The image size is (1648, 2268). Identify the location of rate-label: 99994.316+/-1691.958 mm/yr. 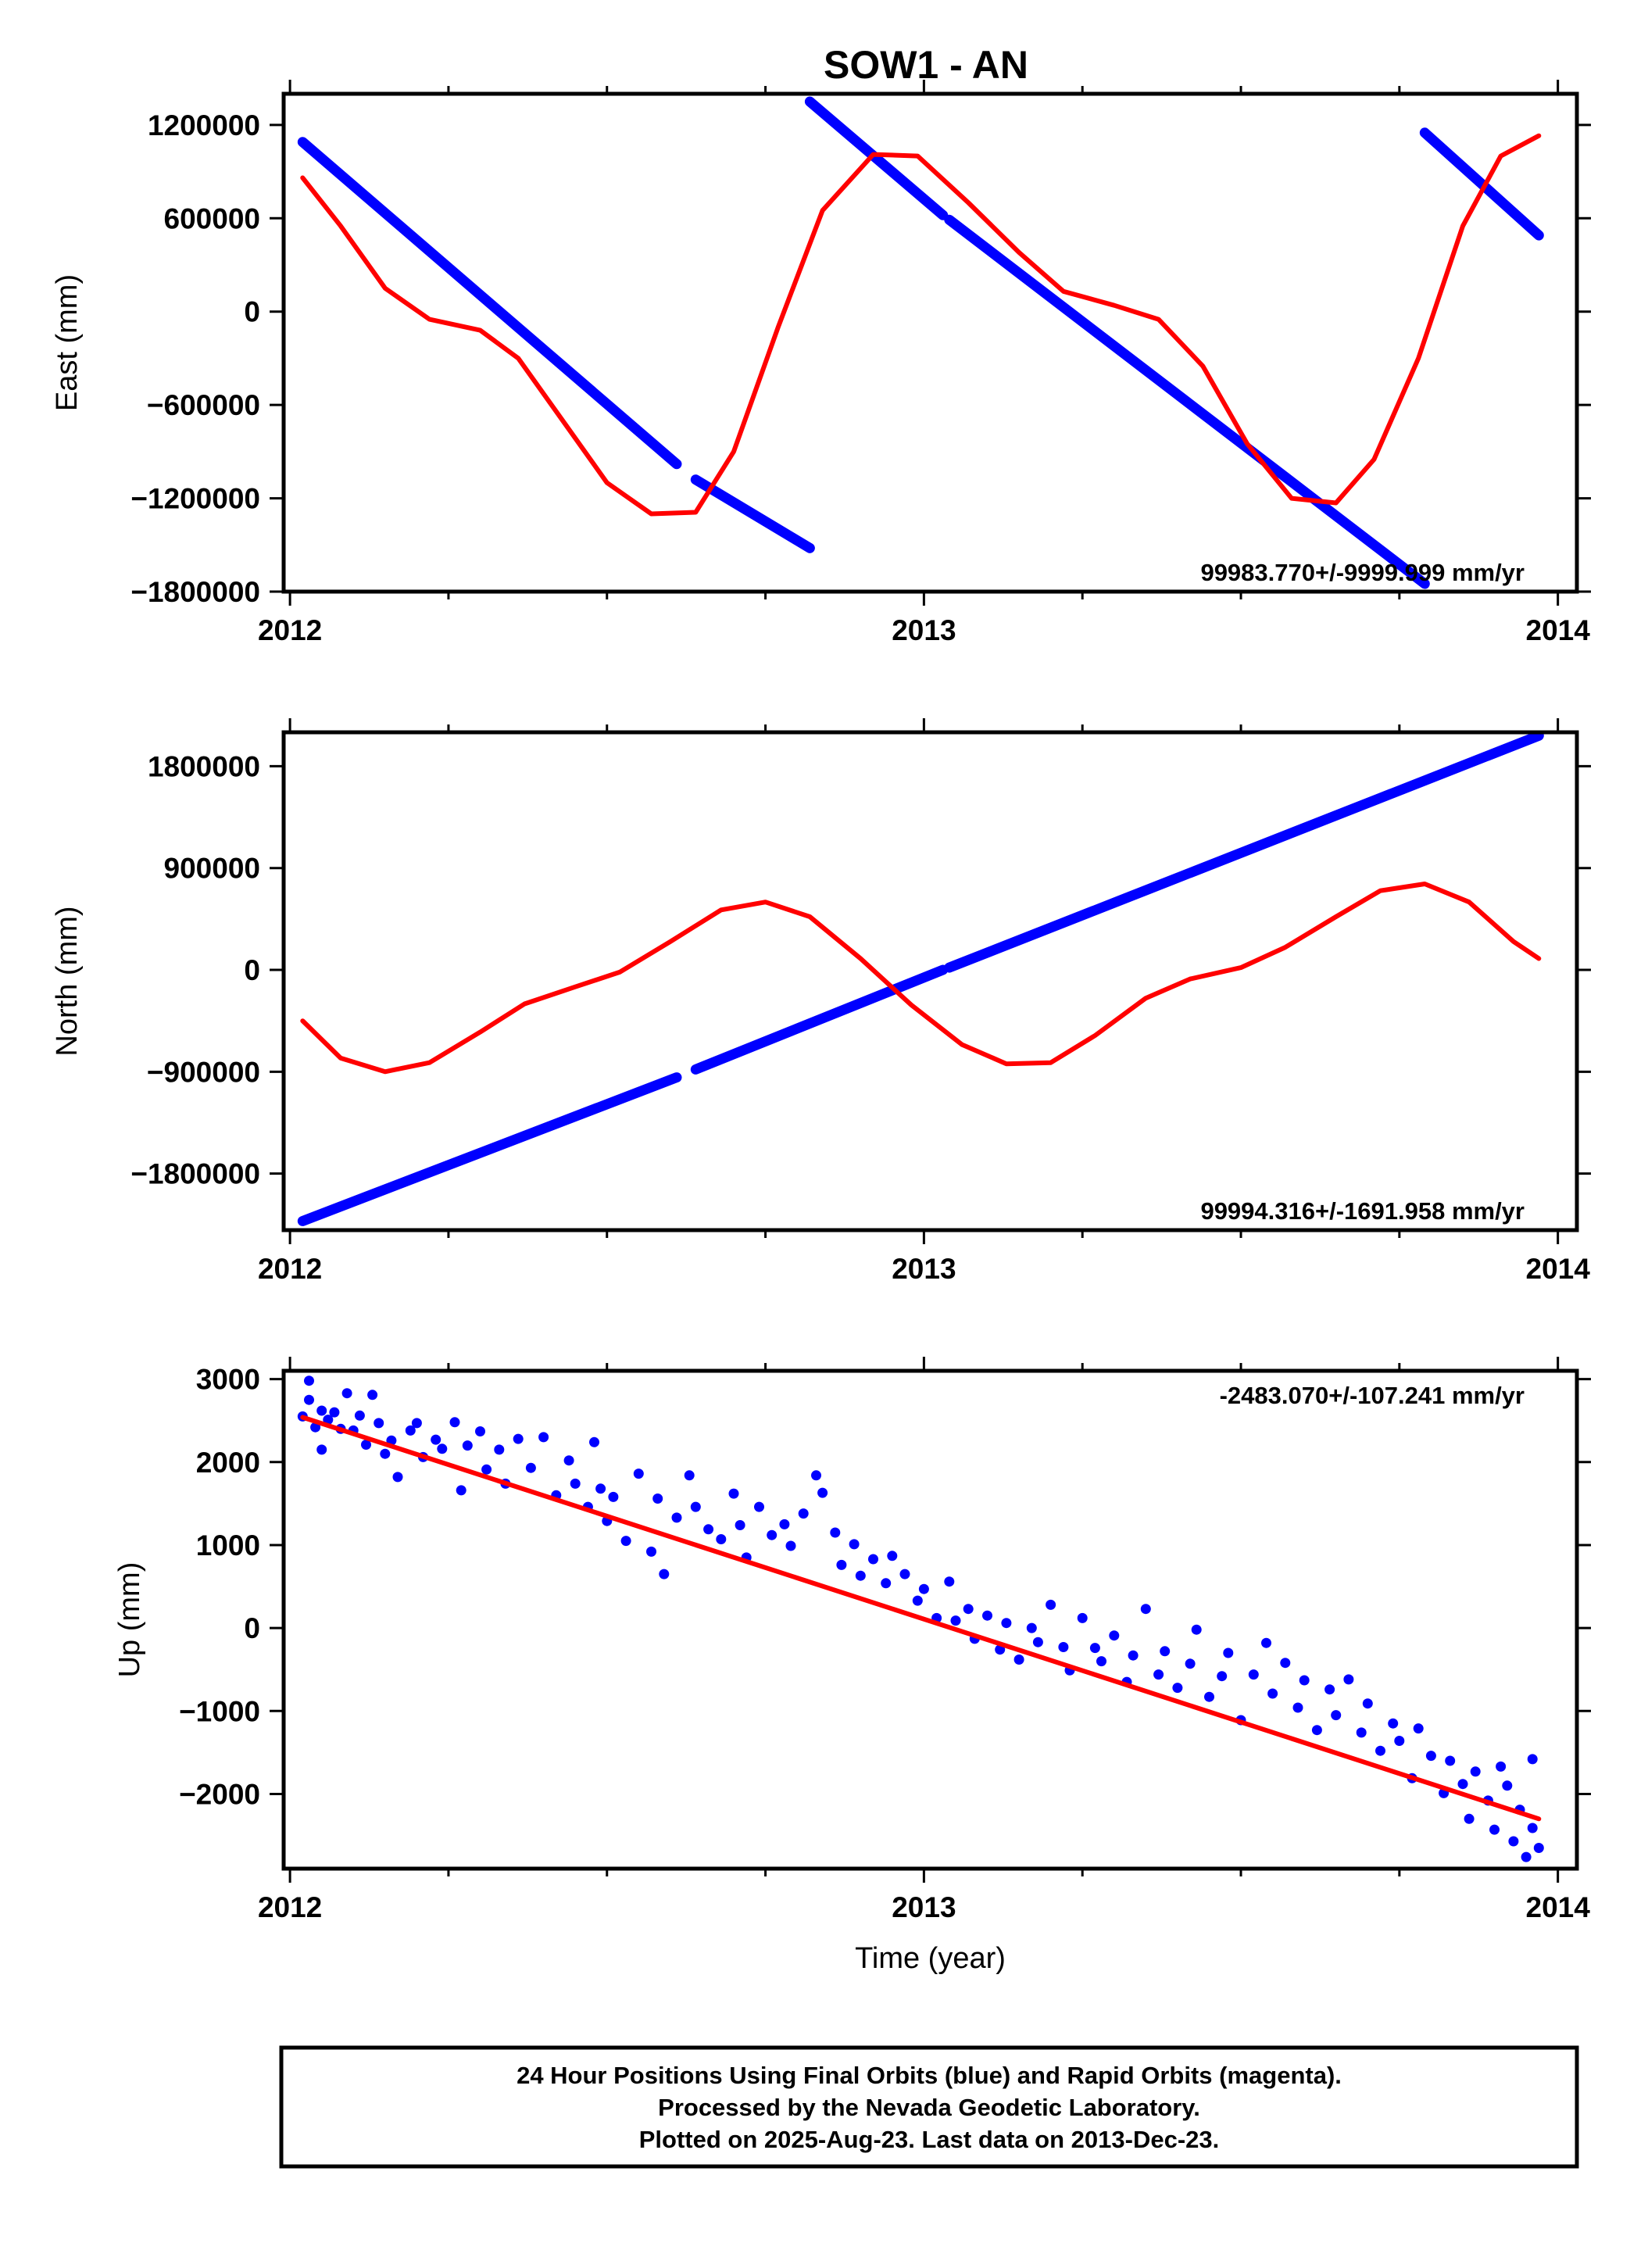
(1362, 1211).